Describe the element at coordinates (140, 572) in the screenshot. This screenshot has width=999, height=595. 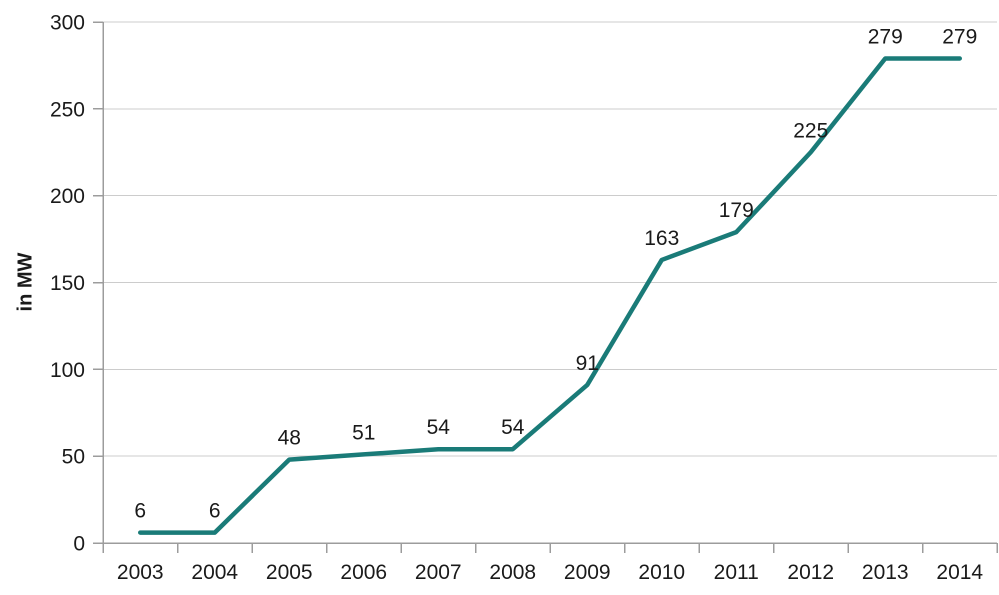
I see `x-tick-label: 2003` at that location.